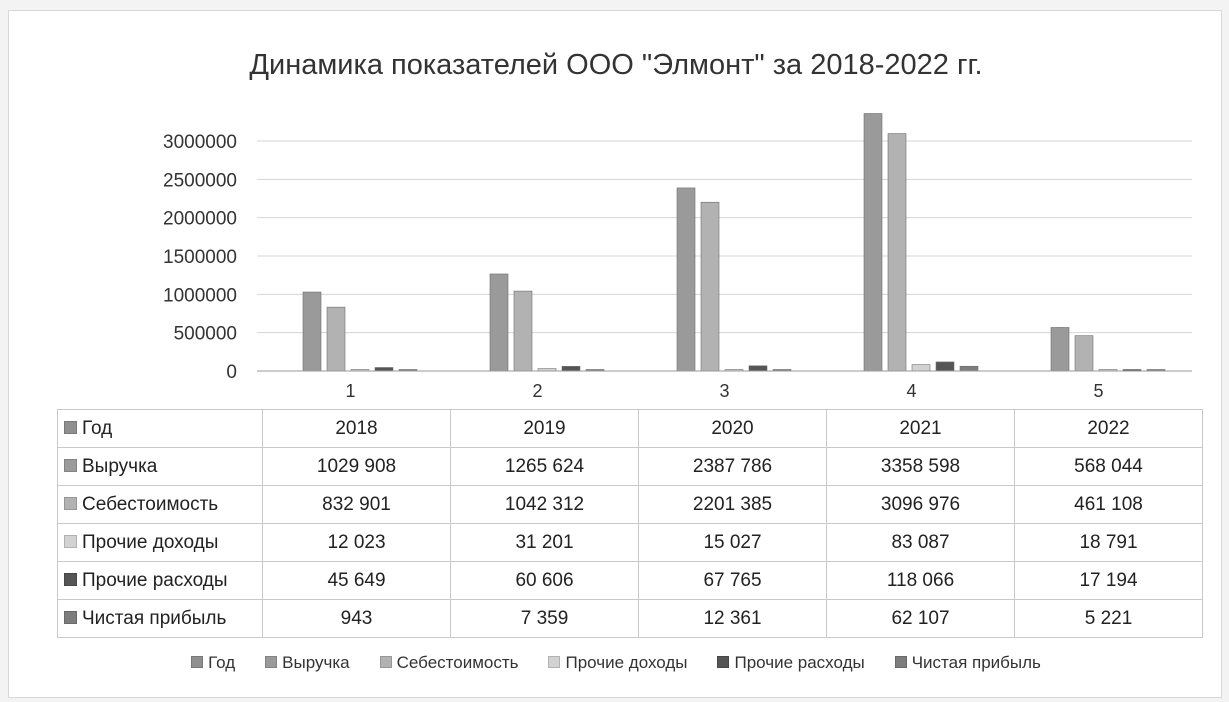 The image size is (1229, 702). Describe the element at coordinates (155, 580) in the screenshot. I see `row-label: Прочие расходы` at that location.